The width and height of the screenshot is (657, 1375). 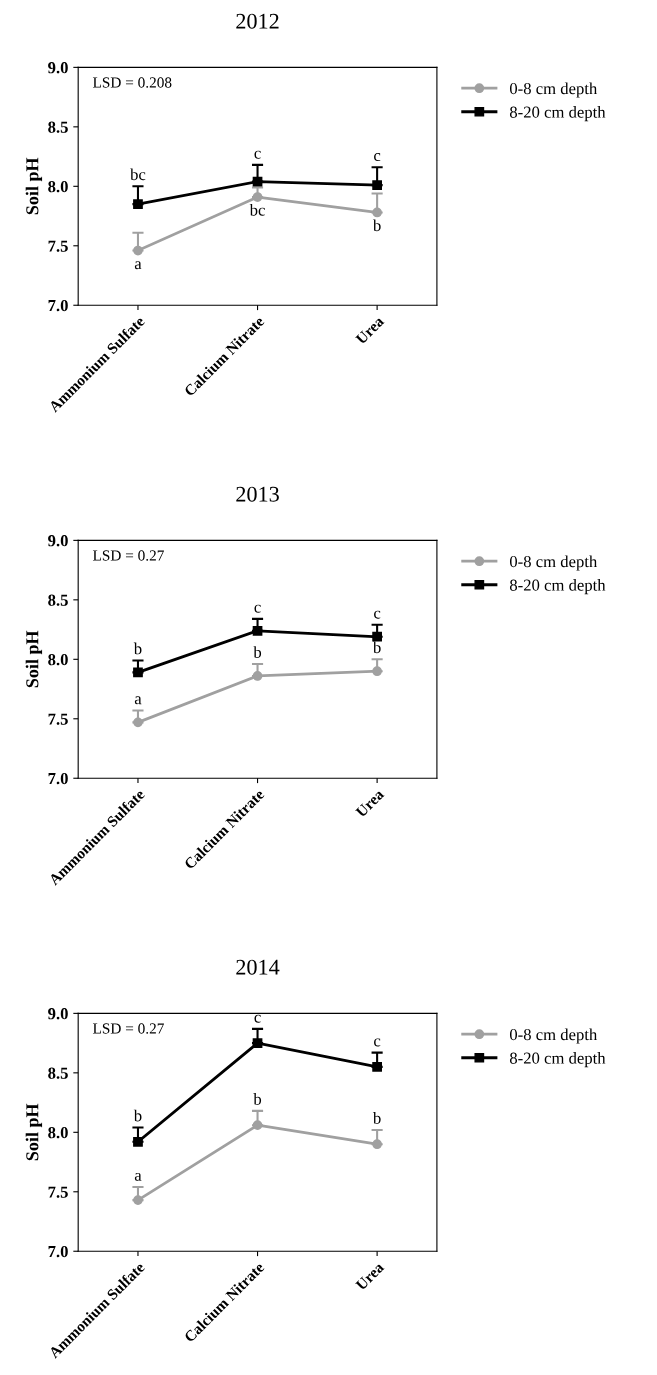 I want to click on chart-title: 2012, so click(x=257, y=21).